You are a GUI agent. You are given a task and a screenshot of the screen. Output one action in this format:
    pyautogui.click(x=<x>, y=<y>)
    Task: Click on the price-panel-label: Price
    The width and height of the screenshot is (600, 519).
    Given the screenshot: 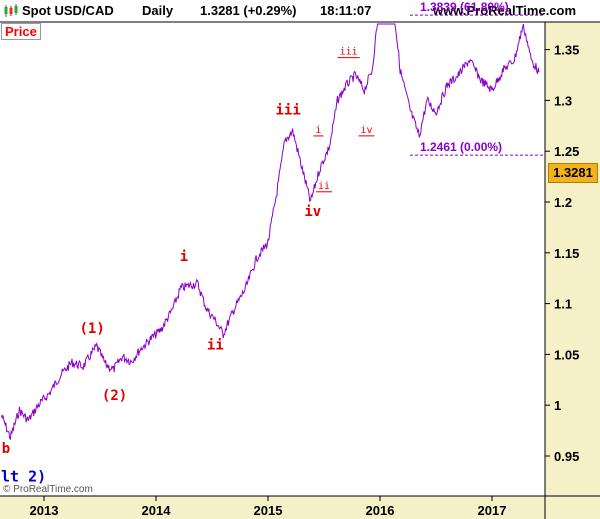 What is the action you would take?
    pyautogui.click(x=21, y=31)
    